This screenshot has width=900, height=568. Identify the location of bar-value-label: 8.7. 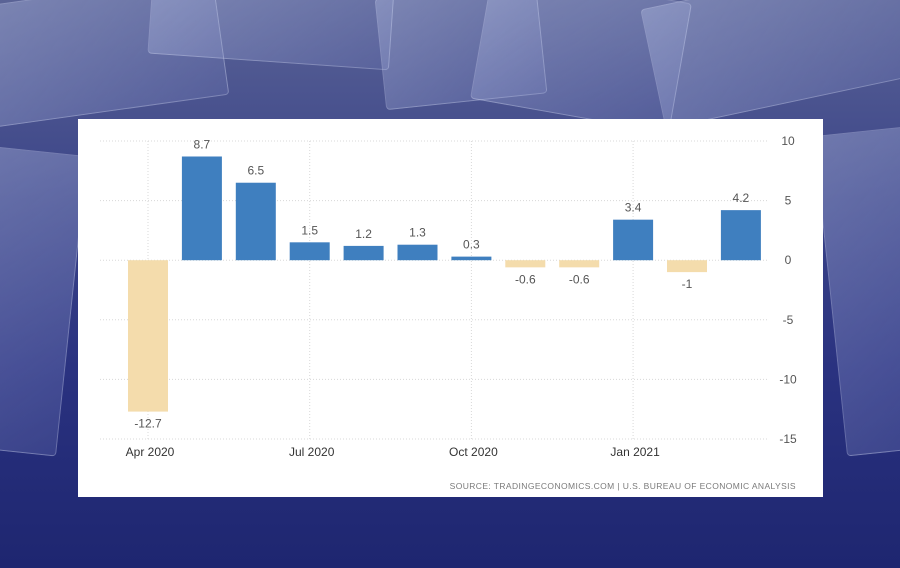
(202, 144).